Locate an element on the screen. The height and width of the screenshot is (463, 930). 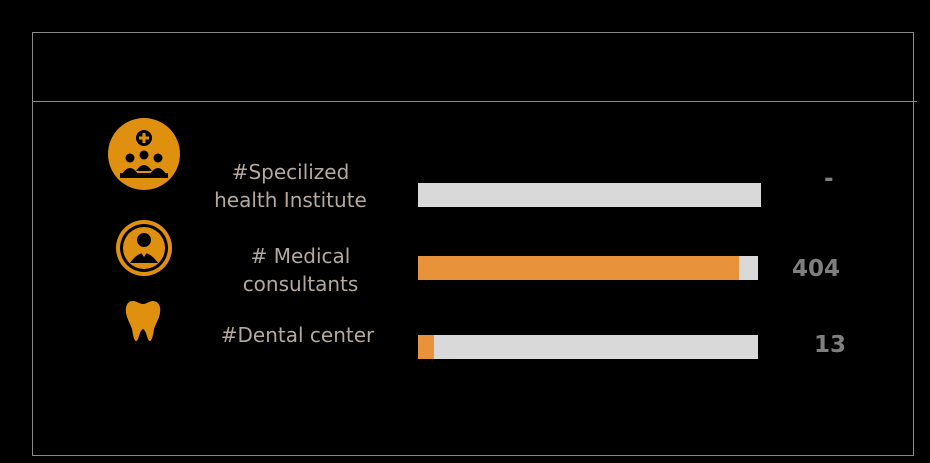
medical-consultant-icon is located at coordinates (144, 248).